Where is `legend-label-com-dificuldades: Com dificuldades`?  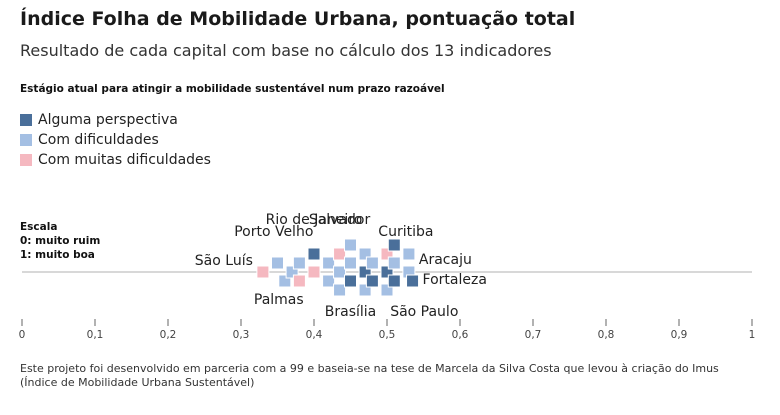
legend-label-com-dificuldades: Com dificuldades is located at coordinates (98, 140).